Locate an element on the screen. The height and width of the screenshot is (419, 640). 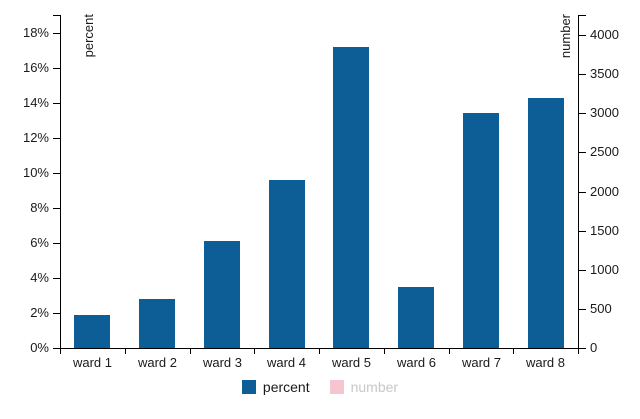
legend-label-number: number is located at coordinates (374, 387).